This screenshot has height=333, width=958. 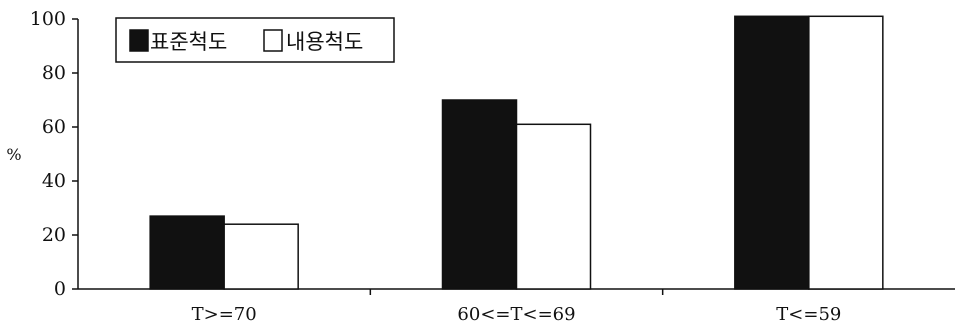 What do you see at coordinates (54, 73) in the screenshot?
I see `y-tick-label: 80` at bounding box center [54, 73].